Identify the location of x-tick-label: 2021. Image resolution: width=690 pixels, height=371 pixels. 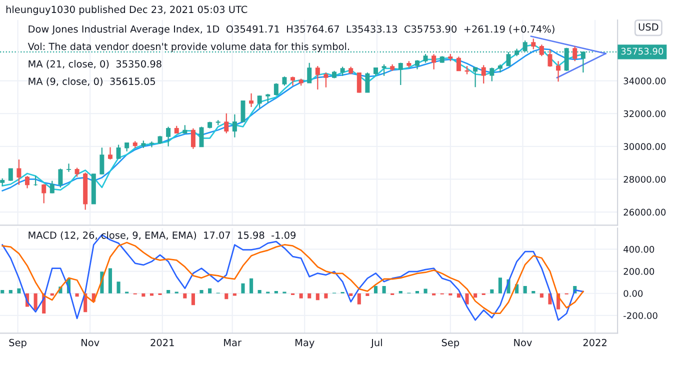
(162, 342).